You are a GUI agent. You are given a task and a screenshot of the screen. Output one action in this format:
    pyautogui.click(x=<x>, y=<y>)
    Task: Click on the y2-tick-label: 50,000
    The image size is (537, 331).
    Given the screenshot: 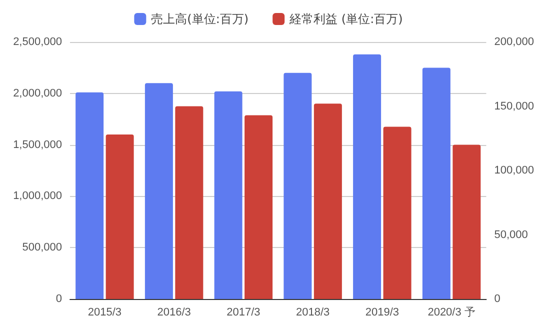 What is the action you would take?
    pyautogui.click(x=511, y=234)
    